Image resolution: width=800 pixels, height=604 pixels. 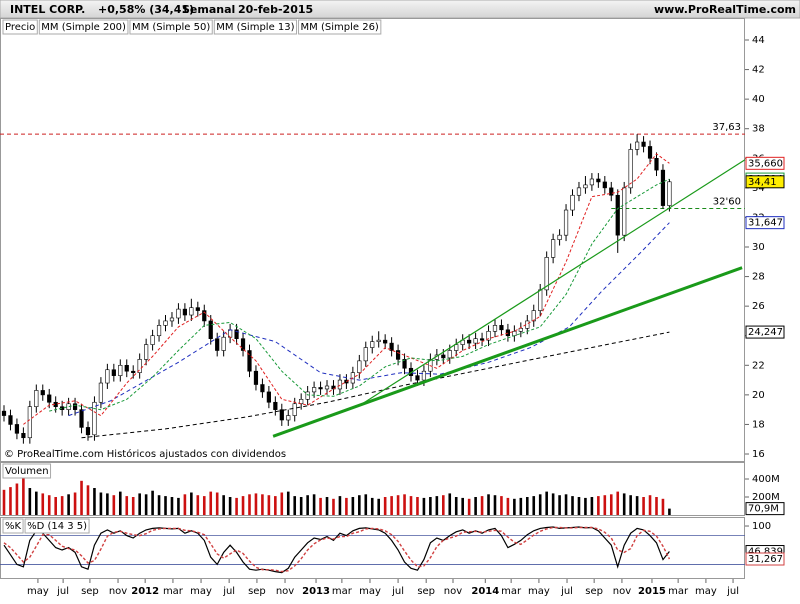 What do you see at coordinates (208, 9) in the screenshot?
I see `period: Semanal` at bounding box center [208, 9].